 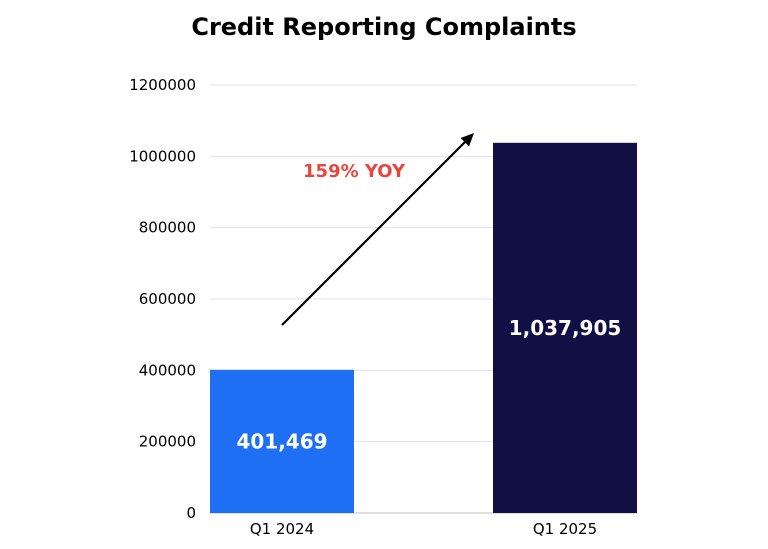 I want to click on bar-value-label: 401,469, so click(x=281, y=441).